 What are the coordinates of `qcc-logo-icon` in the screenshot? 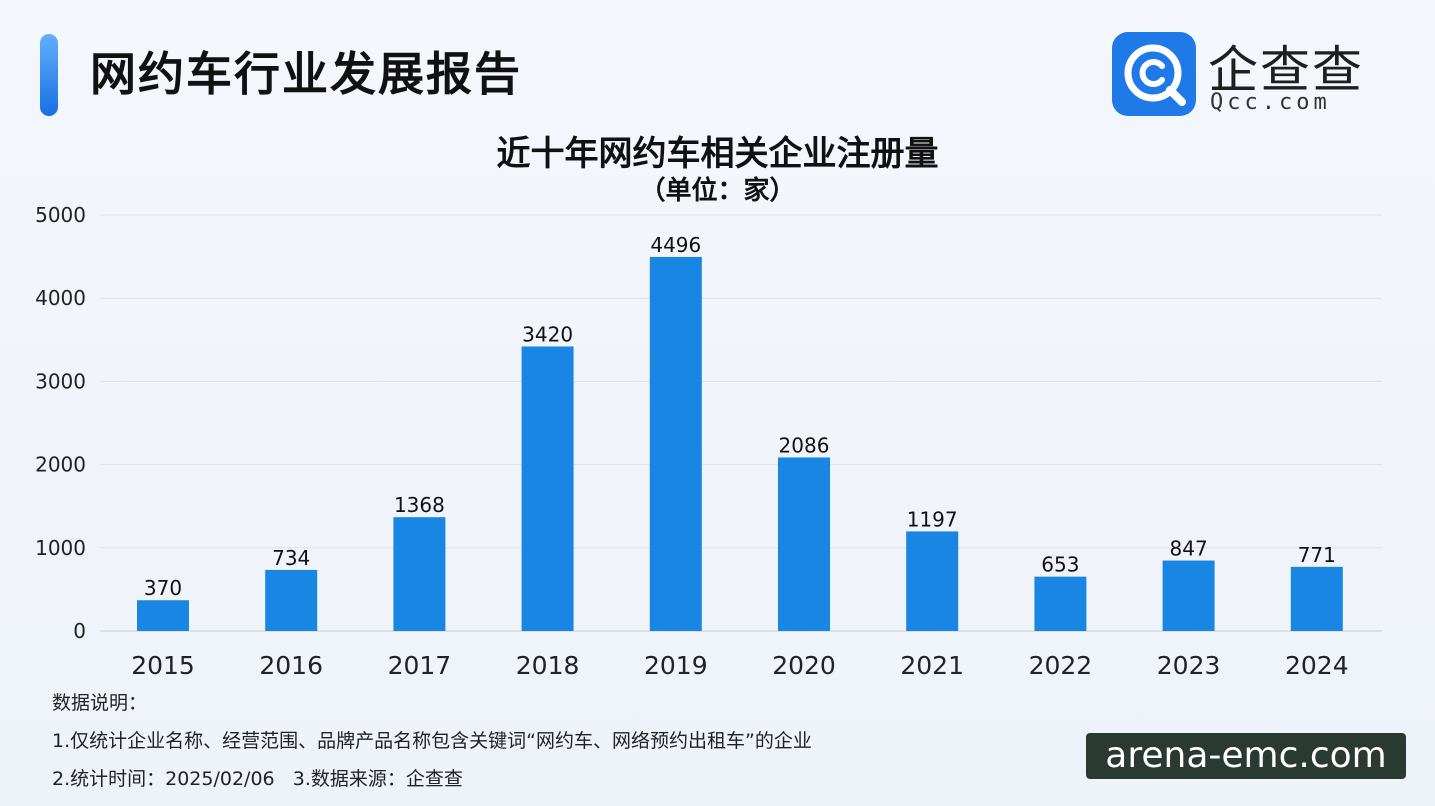 It's located at (1154, 74).